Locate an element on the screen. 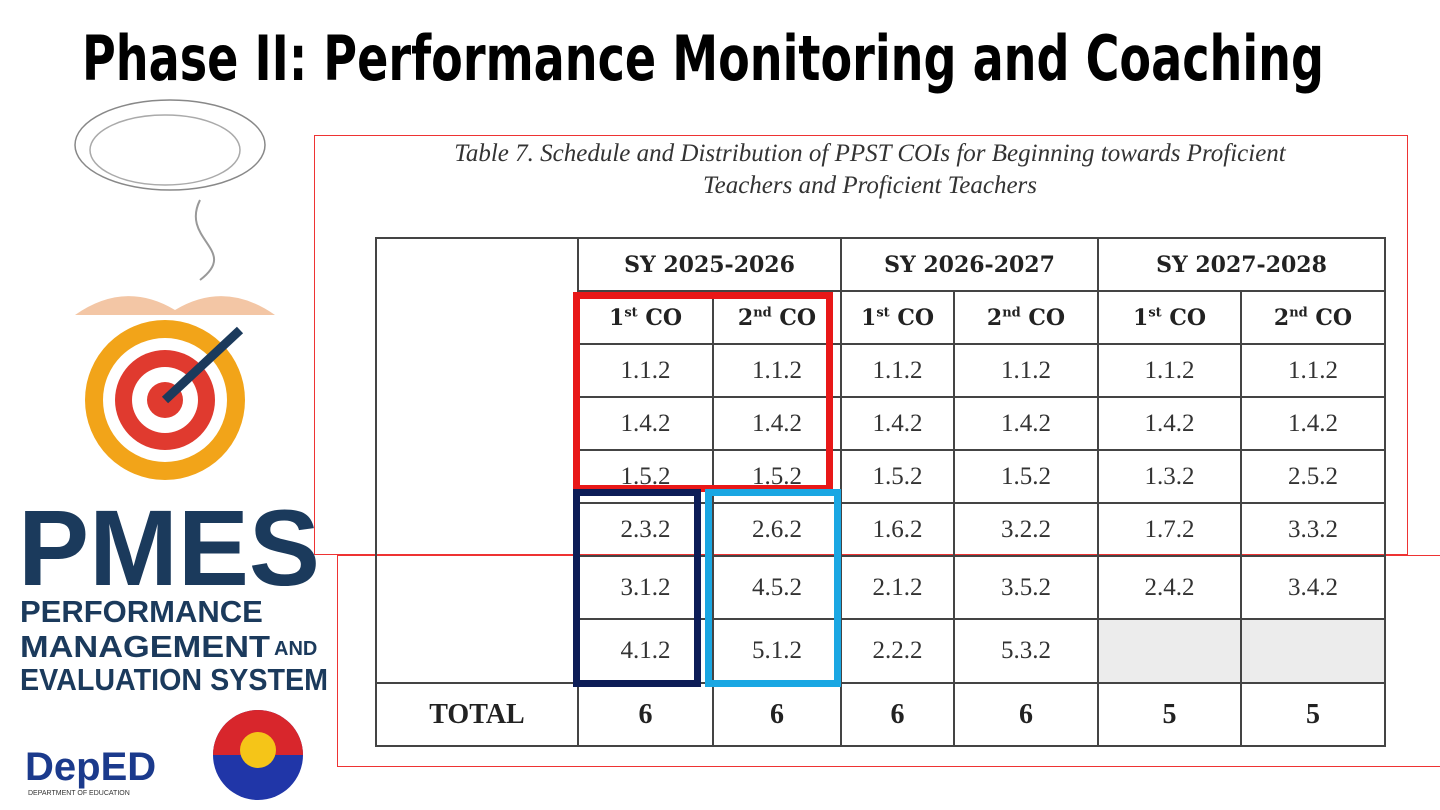 The height and width of the screenshot is (810, 1440). table-row: 3.1.2 4.5.2 2.1.2 3.5.2 2.4.2 3.4.2 is located at coordinates (881, 587).